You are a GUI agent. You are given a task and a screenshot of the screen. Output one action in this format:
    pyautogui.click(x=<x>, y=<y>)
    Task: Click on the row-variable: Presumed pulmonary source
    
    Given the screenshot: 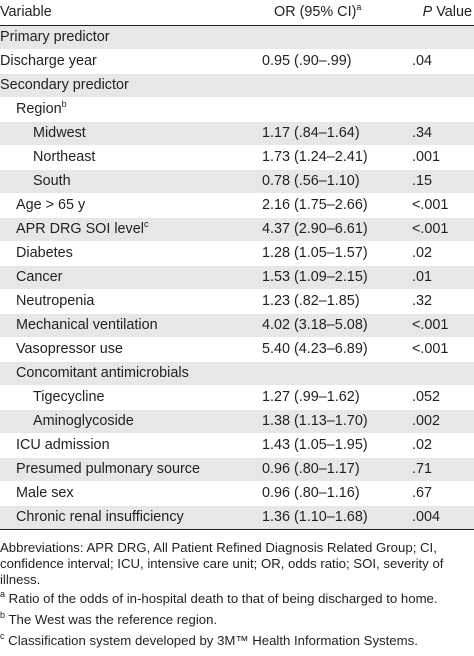 What is the action you would take?
    pyautogui.click(x=129, y=469)
    